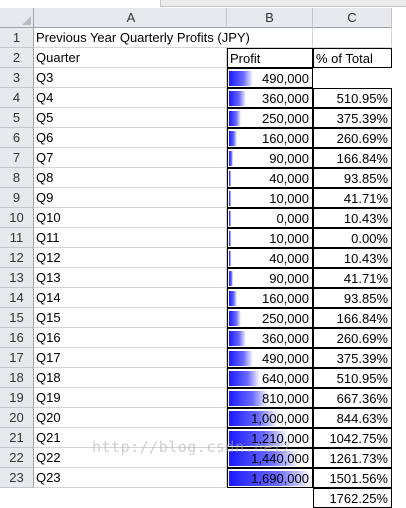 Image resolution: width=406 pixels, height=508 pixels. What do you see at coordinates (17, 458) in the screenshot?
I see `row-header: 22` at bounding box center [17, 458].